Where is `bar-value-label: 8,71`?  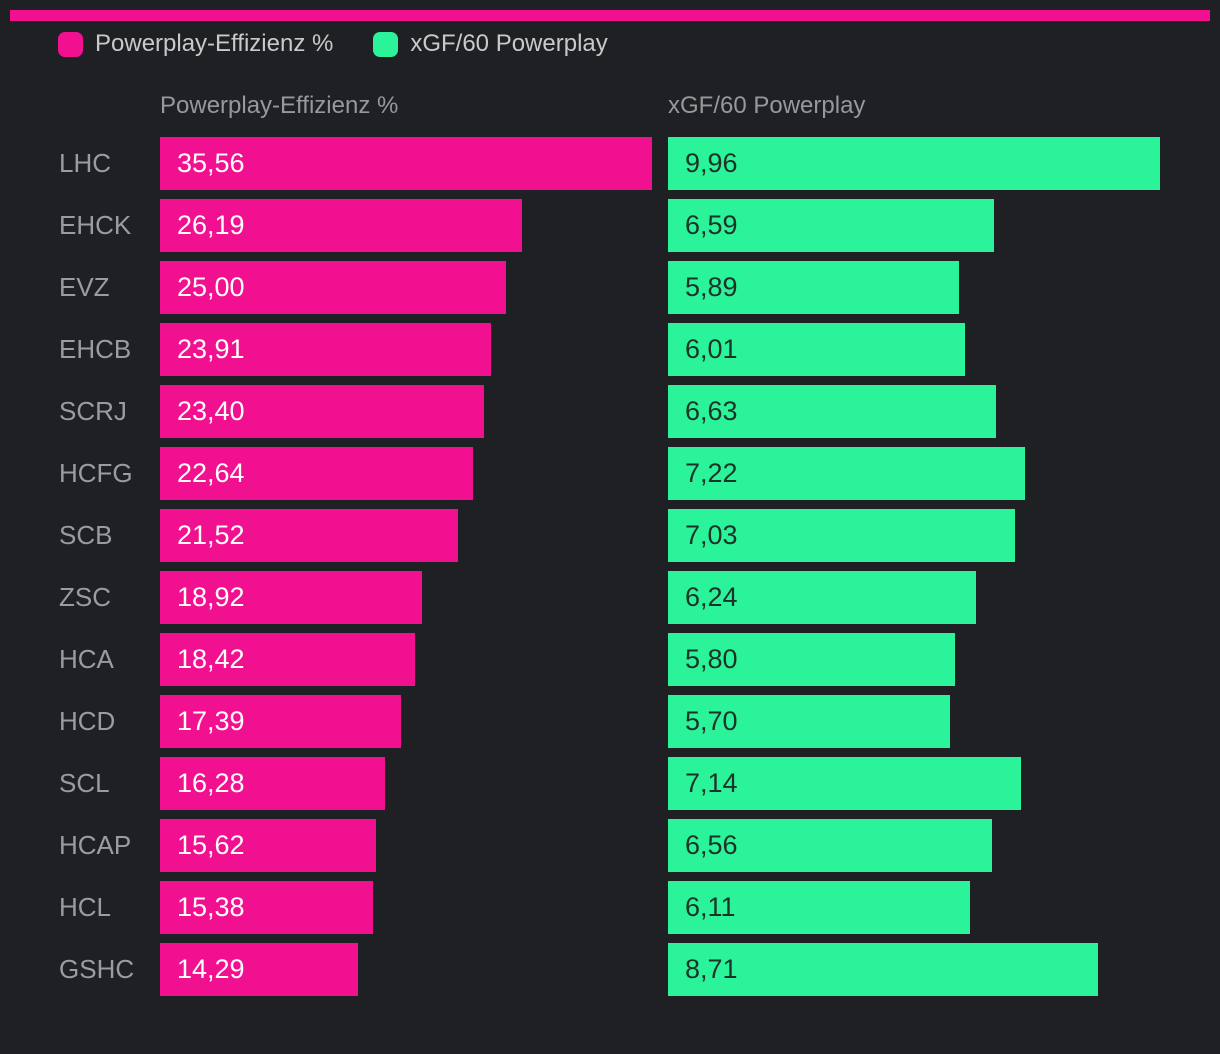 bar-value-label: 8,71 is located at coordinates (711, 969).